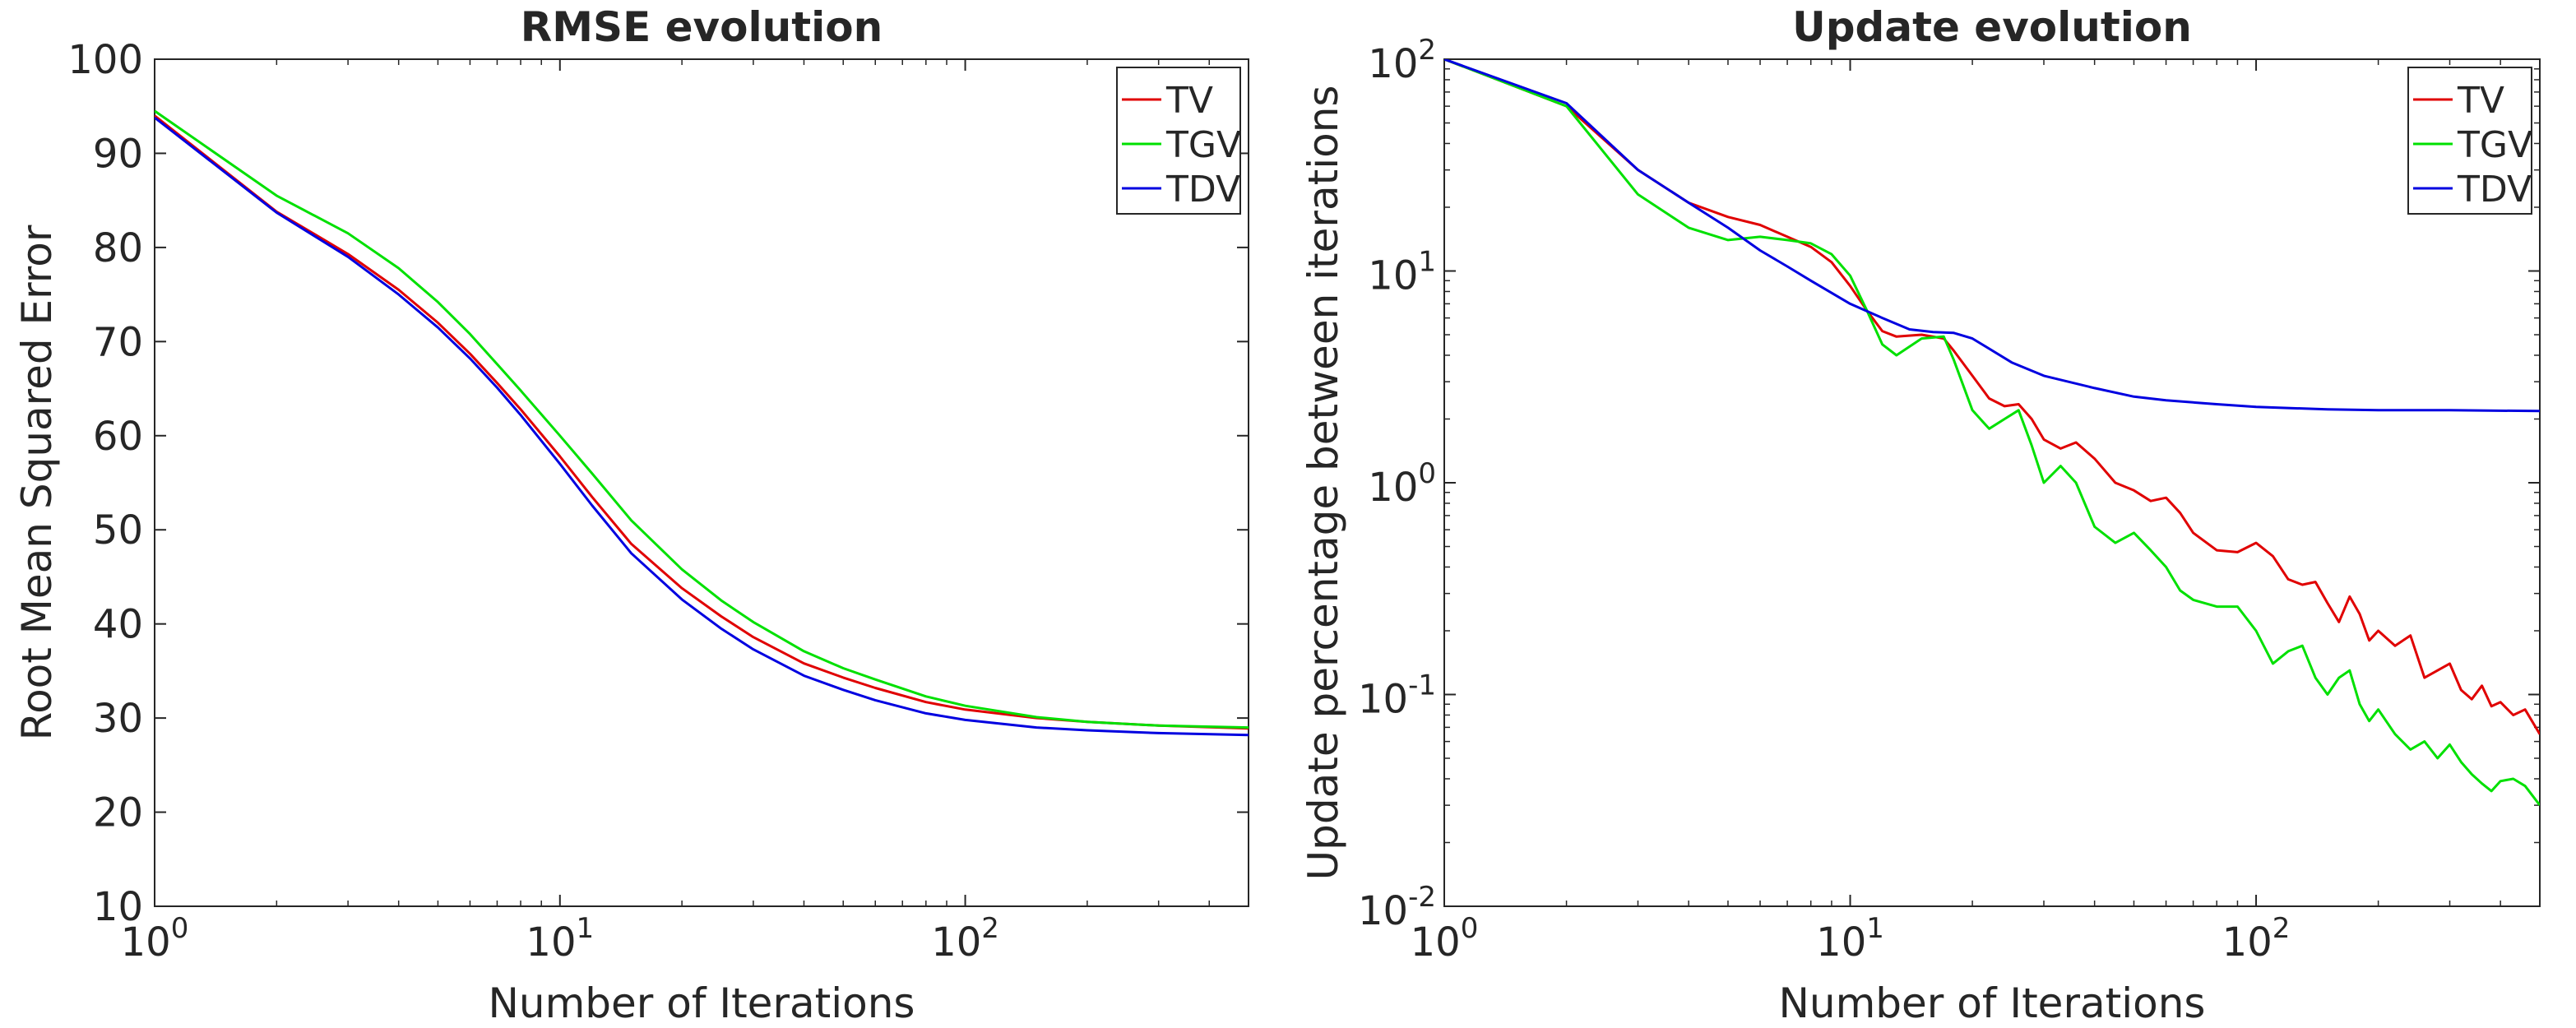 This screenshot has width=2576, height=1028. Describe the element at coordinates (1397, 696) in the screenshot. I see `update-ytick-label: 10⁻¹` at that location.